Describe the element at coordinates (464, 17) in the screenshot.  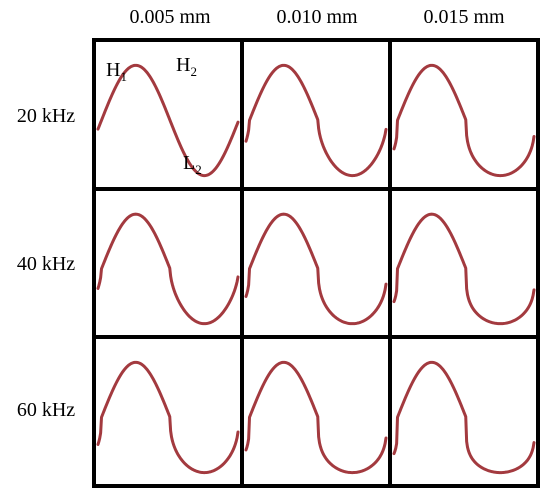
I see `column-label-0015mm: 0.015 mm` at that location.